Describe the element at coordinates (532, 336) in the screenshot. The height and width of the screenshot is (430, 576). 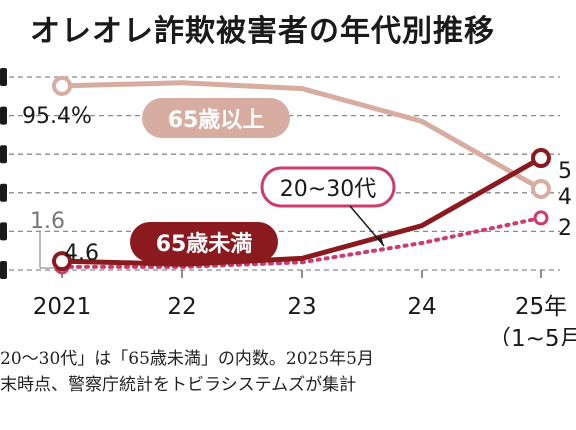
I see `x-tick-note: （1~5月` at that location.